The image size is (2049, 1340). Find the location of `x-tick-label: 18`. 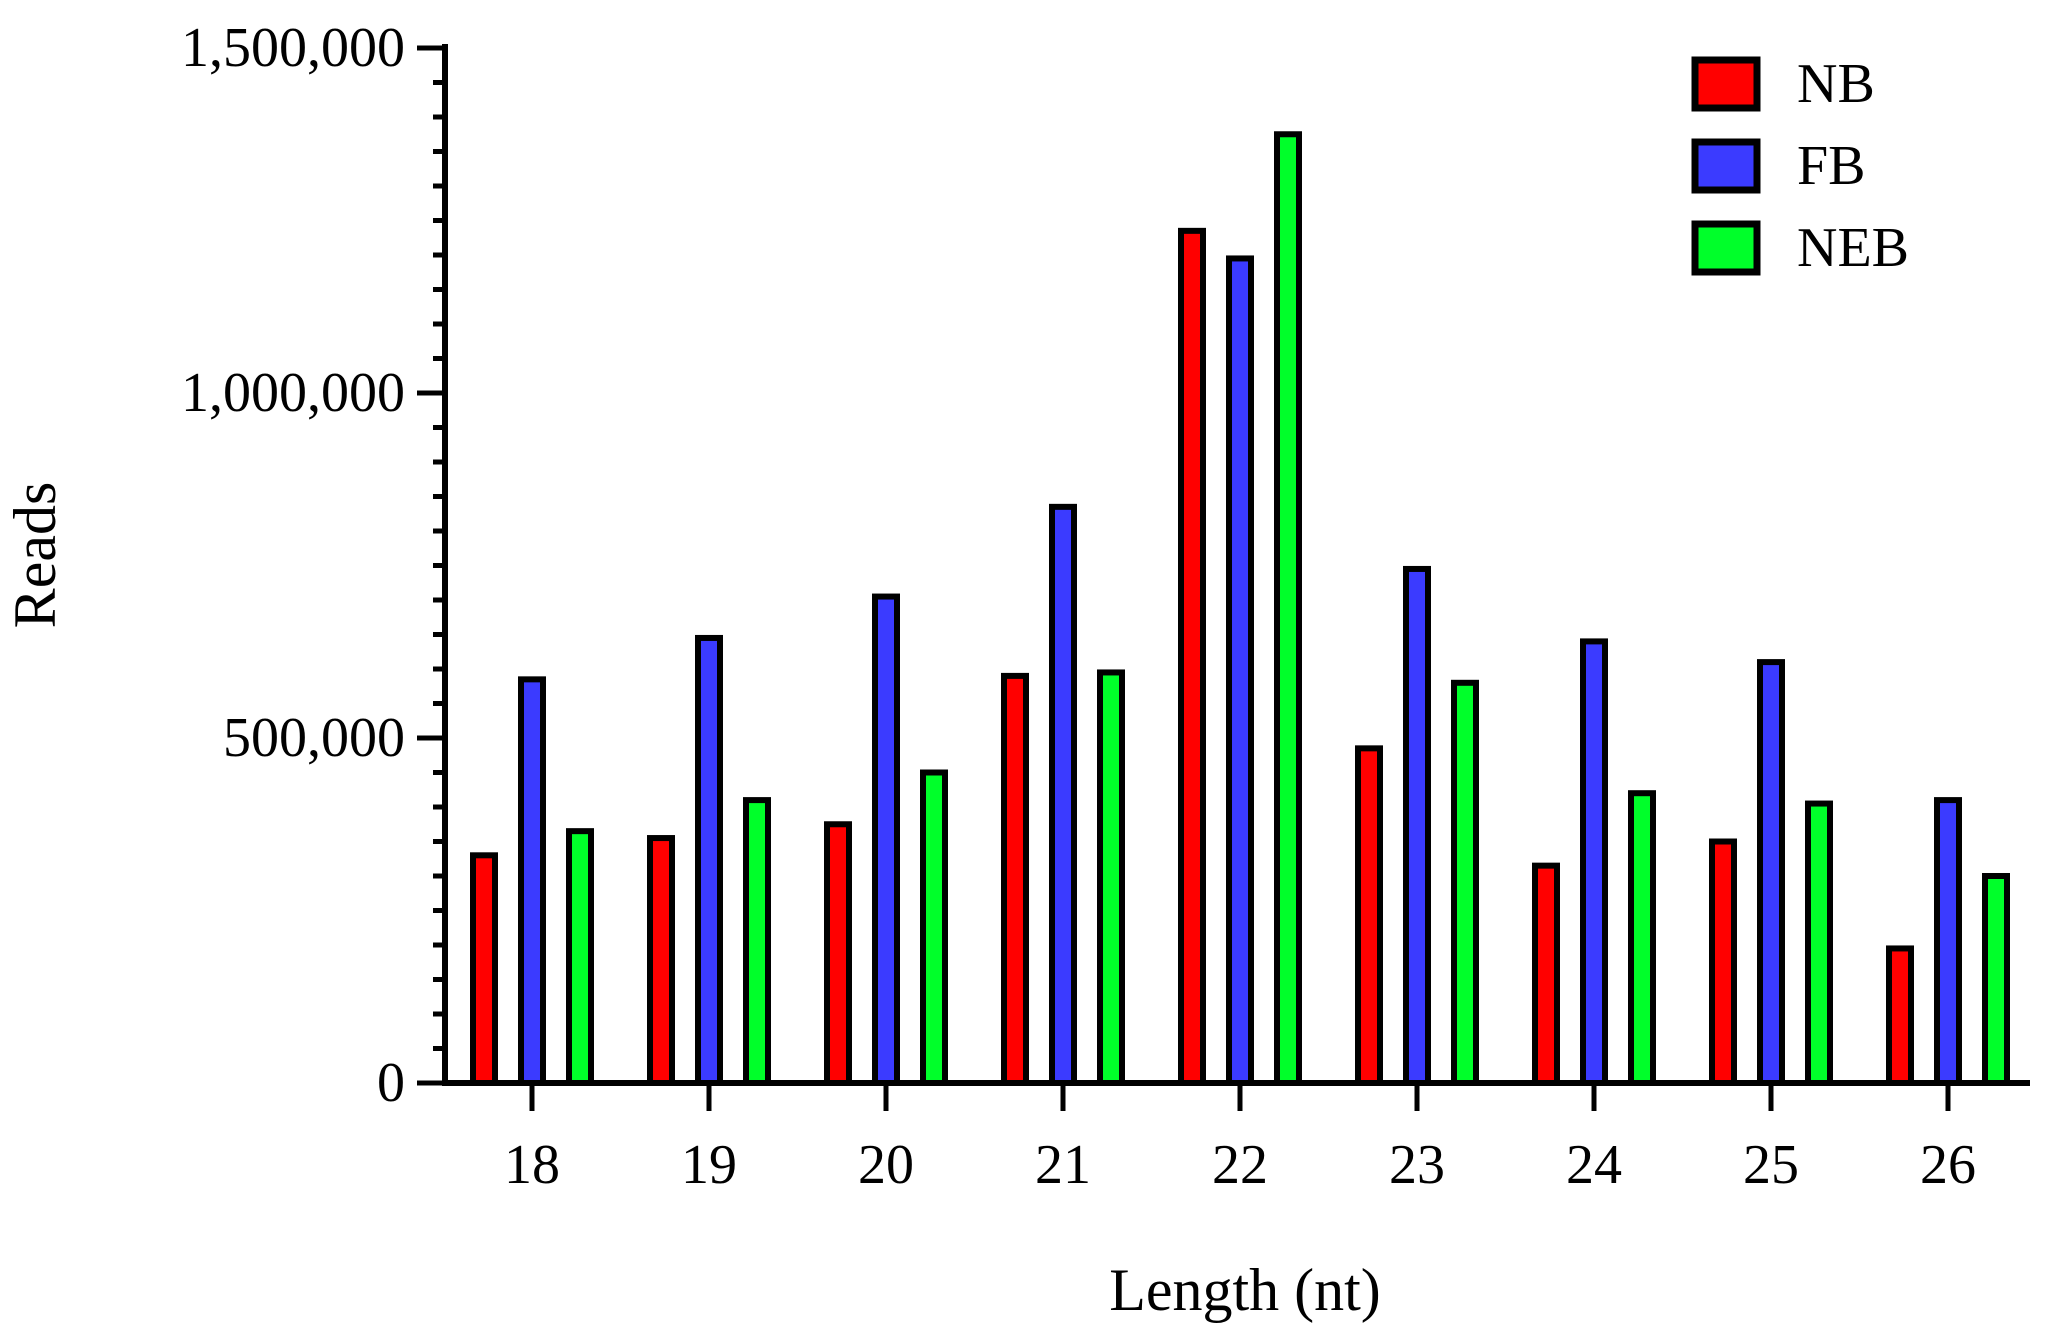

x-tick-label: 18 is located at coordinates (532, 1165).